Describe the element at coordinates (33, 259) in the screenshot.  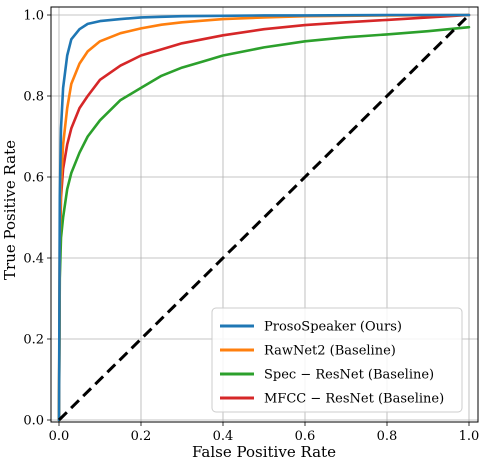
I see `y-tick-label: 0.4` at that location.